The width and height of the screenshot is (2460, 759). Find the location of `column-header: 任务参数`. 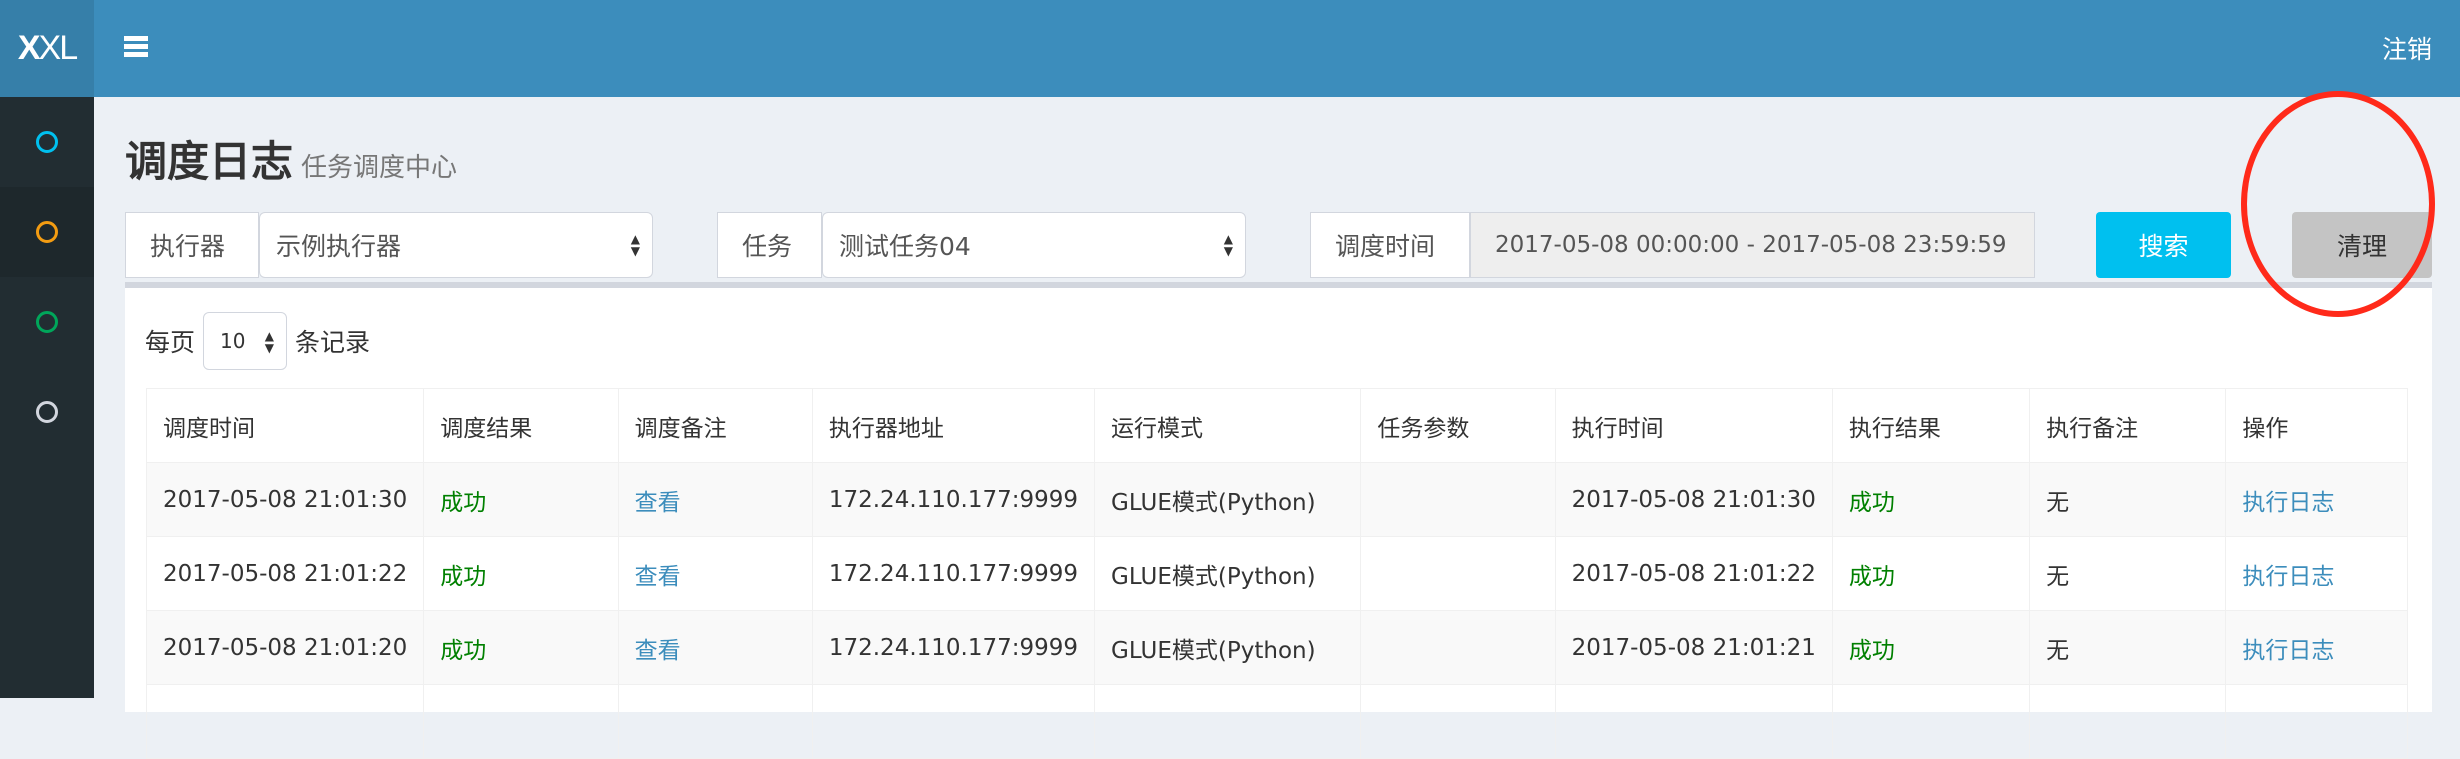

column-header: 任务参数 is located at coordinates (1458, 425).